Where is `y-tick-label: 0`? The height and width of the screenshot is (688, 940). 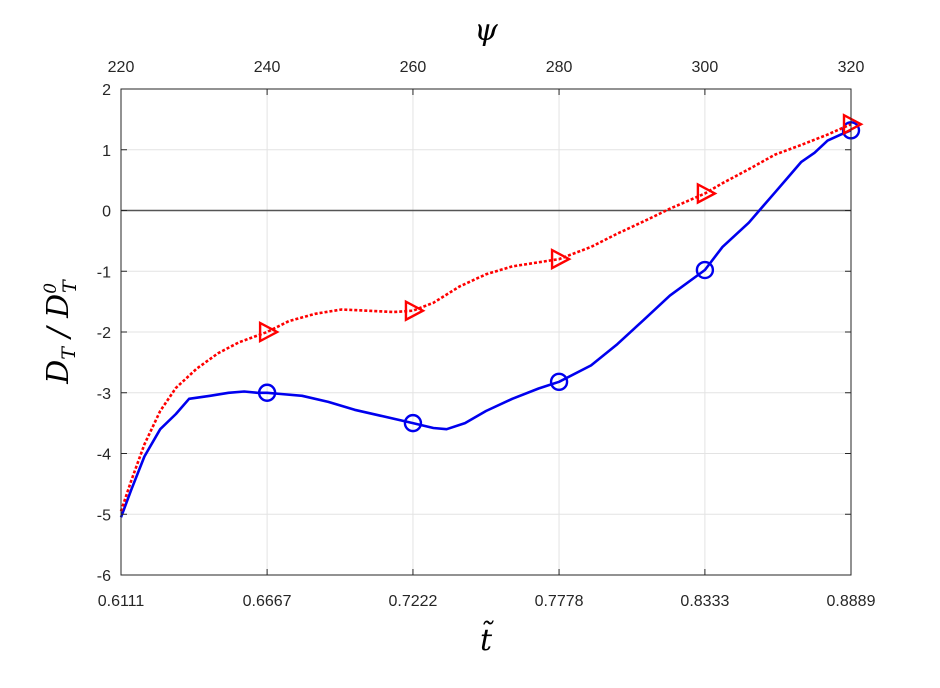 y-tick-label: 0 is located at coordinates (106, 212).